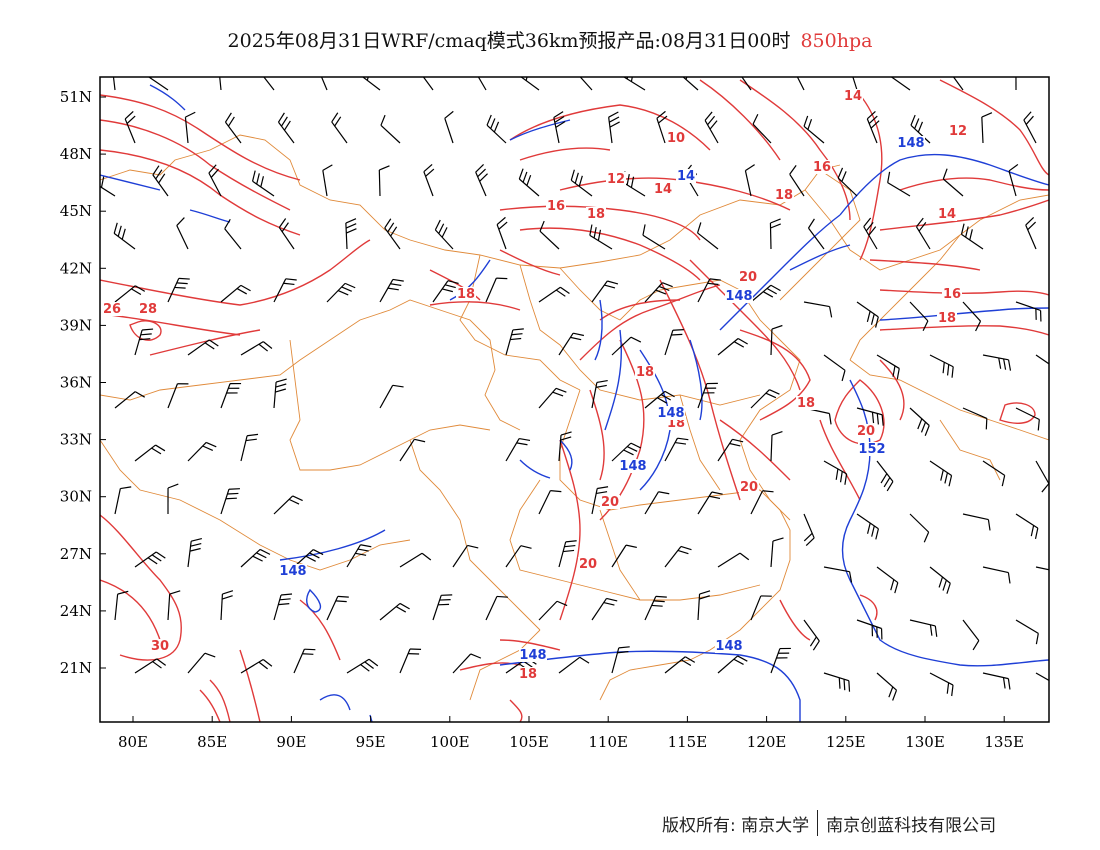 Image resolution: width=1100 pixels, height=850 pixels. I want to click on lat-label: 42N, so click(76, 268).